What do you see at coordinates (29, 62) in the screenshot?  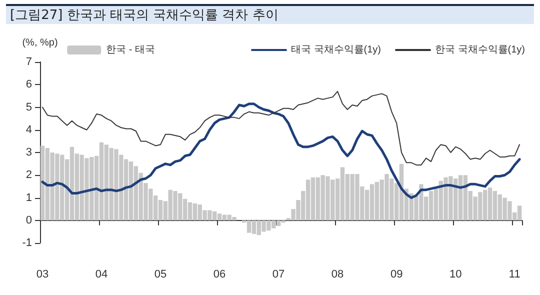 I see `y-tick-label: 7` at bounding box center [29, 62].